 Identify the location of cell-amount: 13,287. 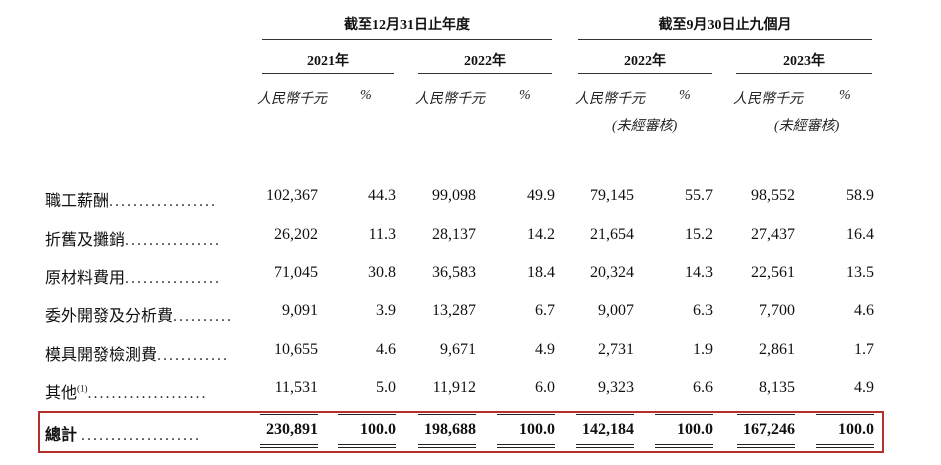
(454, 310).